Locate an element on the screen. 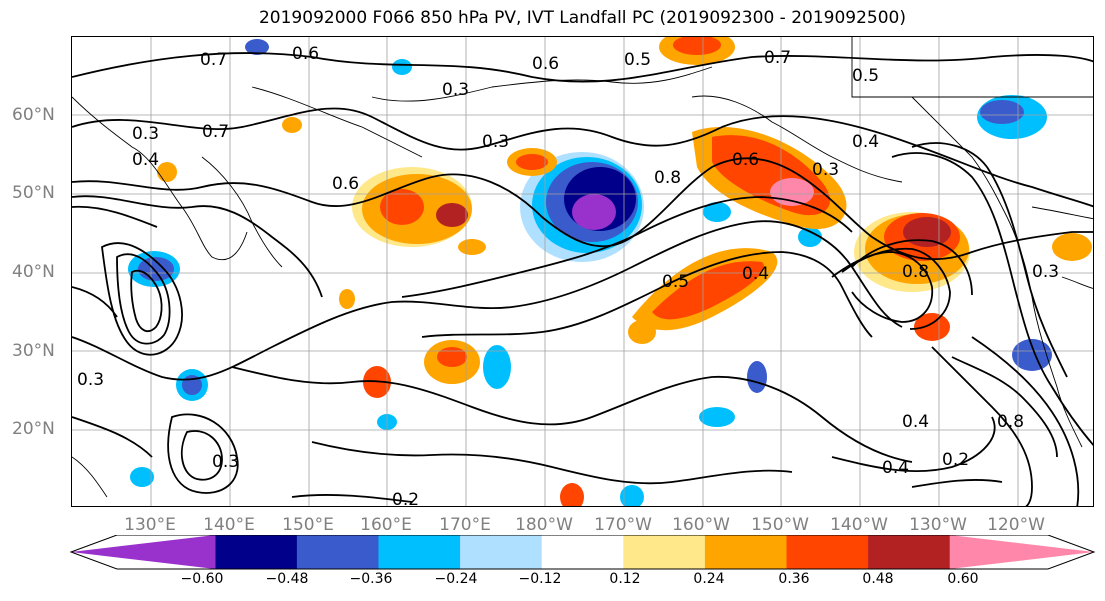  colorbar-outline is located at coordinates (582, 552).